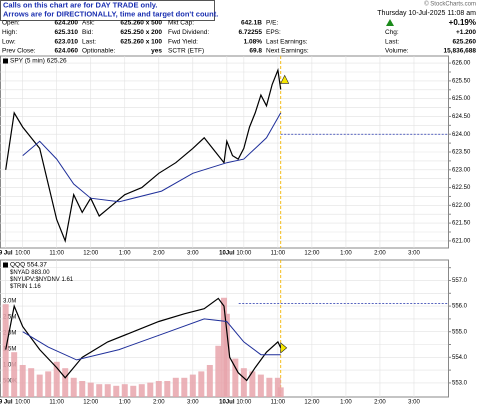  What do you see at coordinates (11, 23) in the screenshot?
I see `quote-label: Open:` at bounding box center [11, 23].